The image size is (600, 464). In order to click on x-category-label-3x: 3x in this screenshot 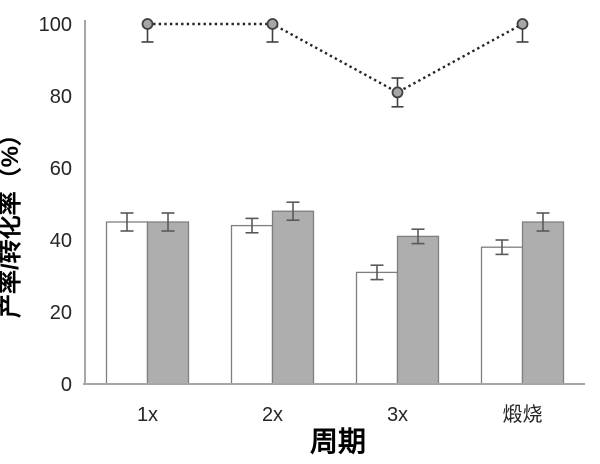, I will do `click(397, 415)`.